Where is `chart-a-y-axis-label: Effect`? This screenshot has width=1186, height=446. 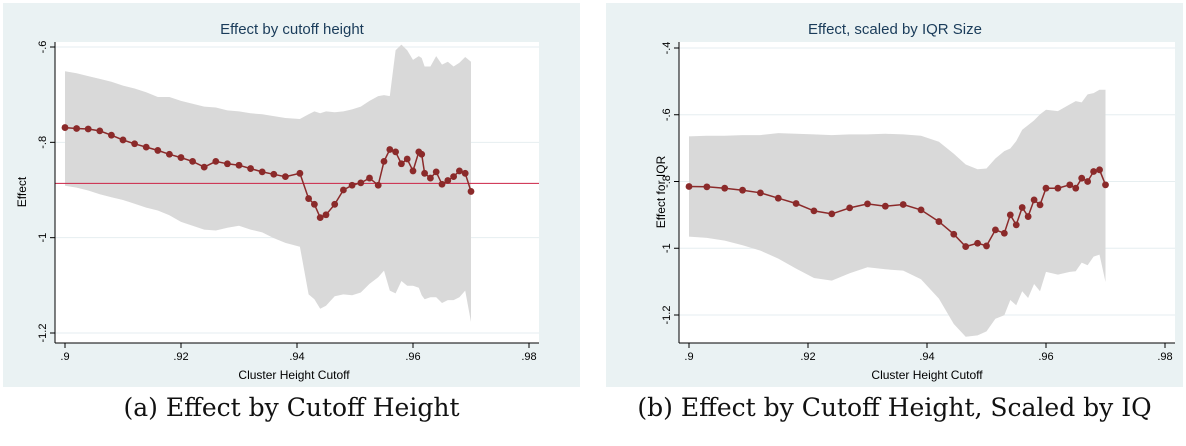 chart-a-y-axis-label: Effect is located at coordinates (22, 191).